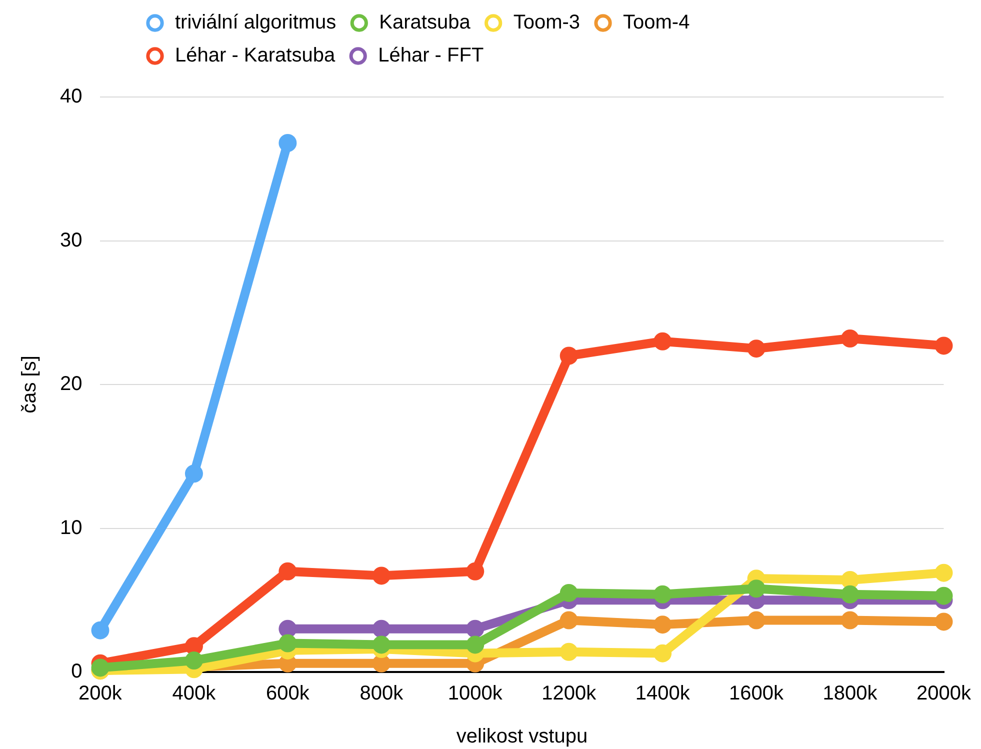 The height and width of the screenshot is (749, 981). What do you see at coordinates (431, 55) in the screenshot?
I see `legend-label: Léhar - FFT` at bounding box center [431, 55].